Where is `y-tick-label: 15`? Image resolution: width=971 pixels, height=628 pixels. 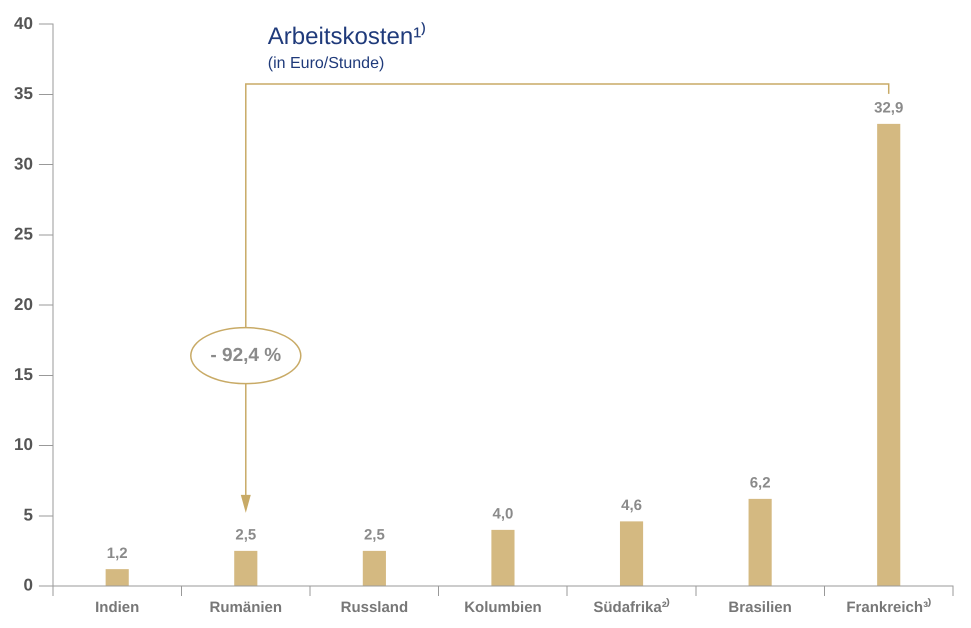
y-tick-label: 15 is located at coordinates (23, 374).